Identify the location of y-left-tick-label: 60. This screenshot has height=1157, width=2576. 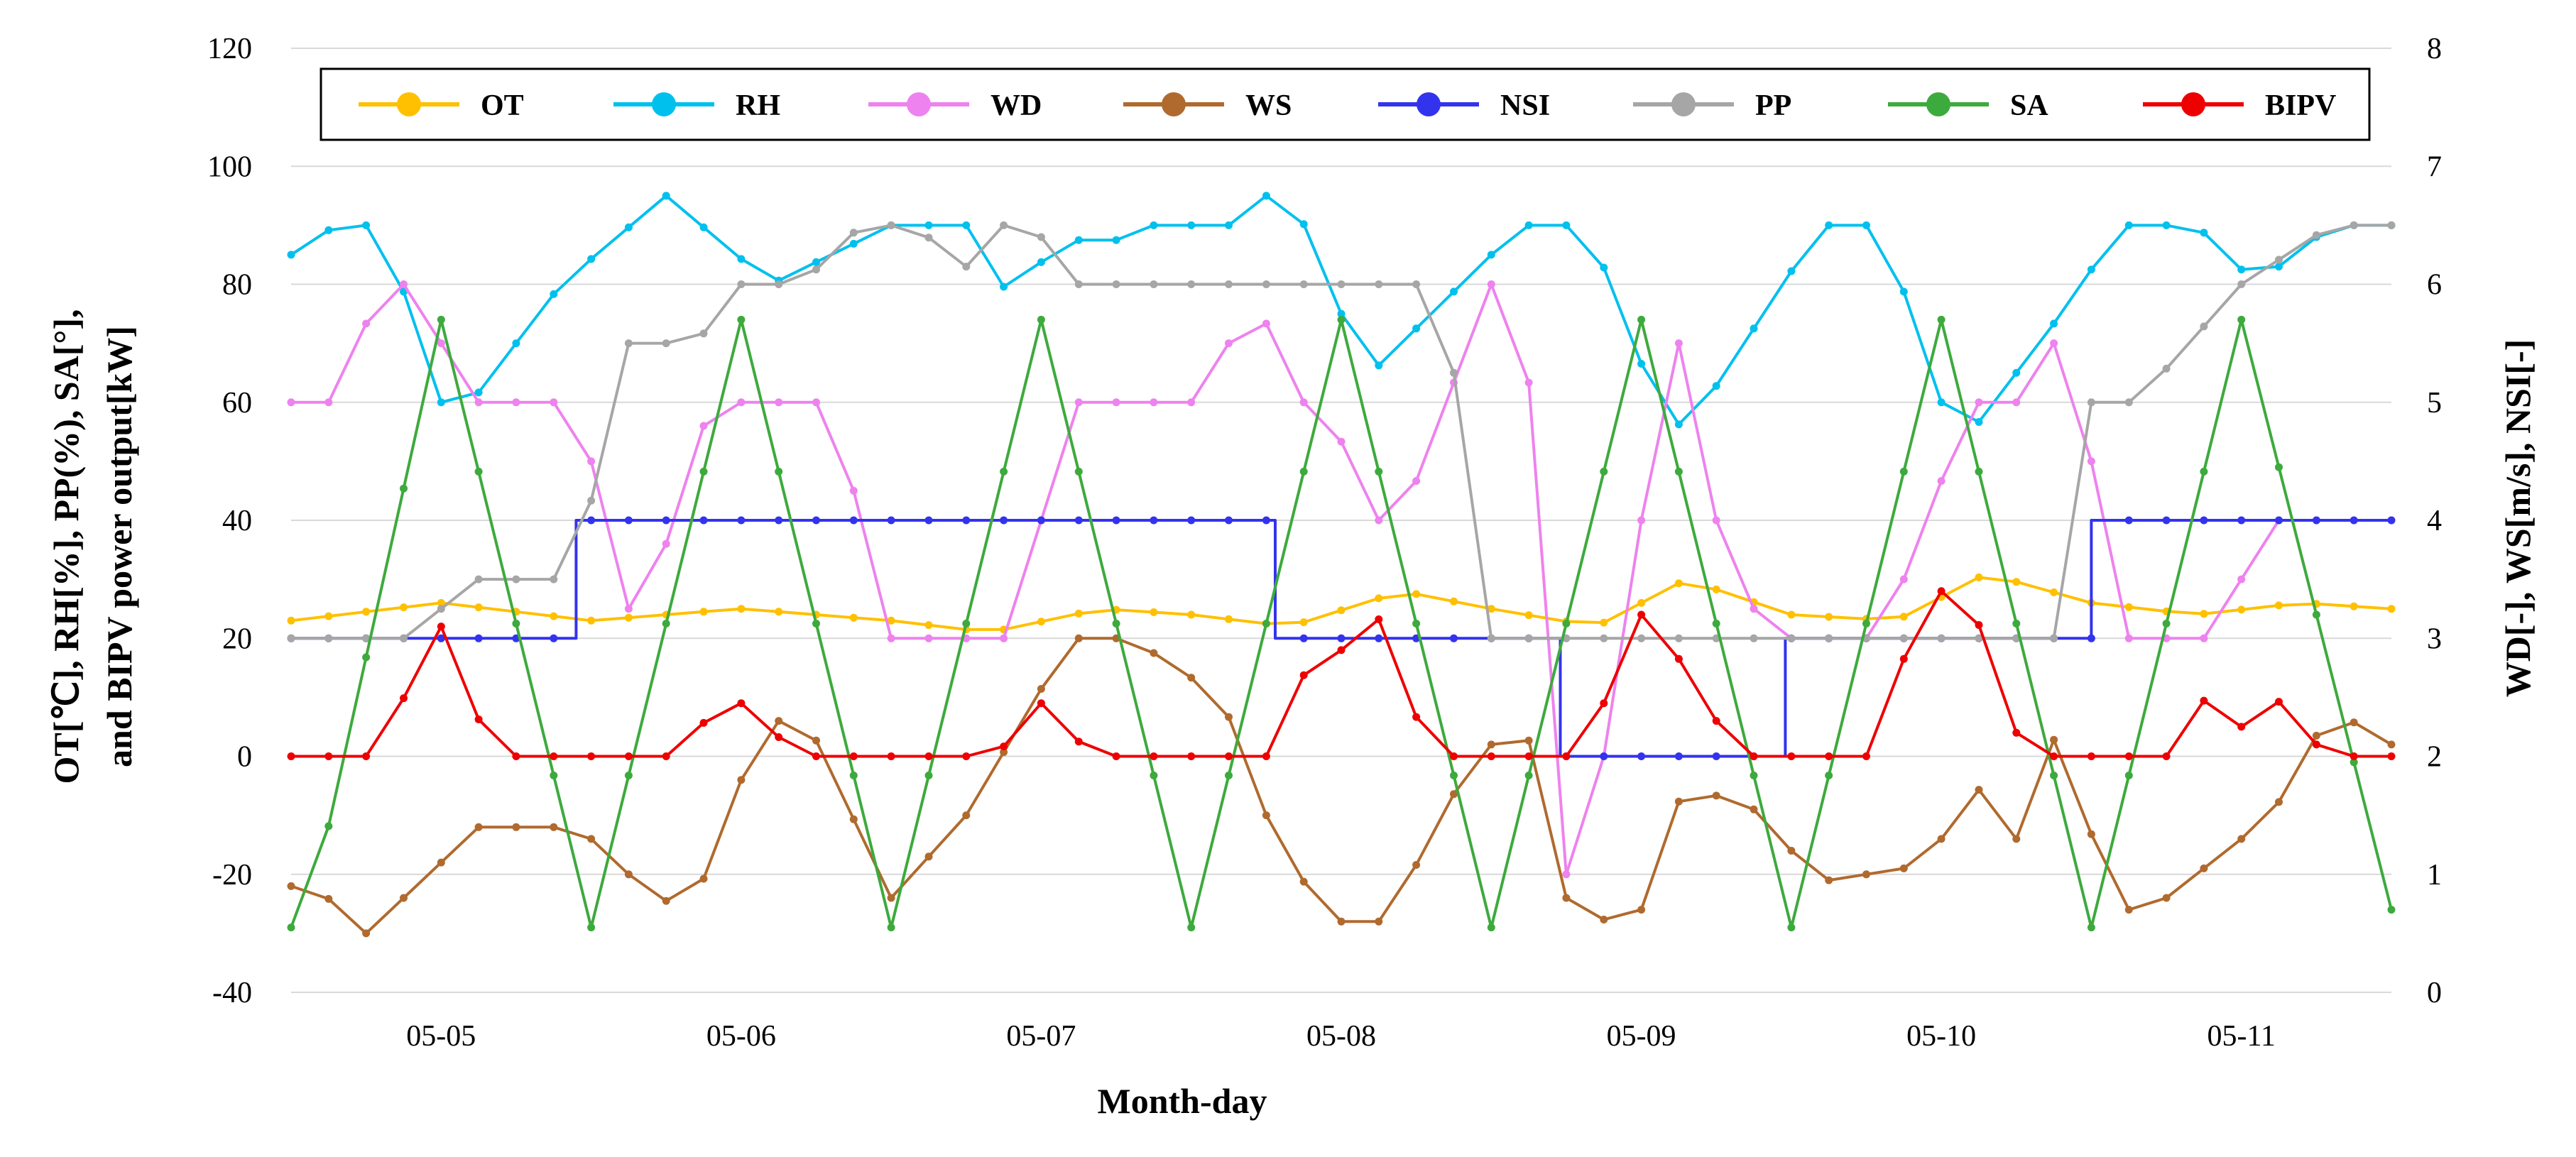
(237, 403).